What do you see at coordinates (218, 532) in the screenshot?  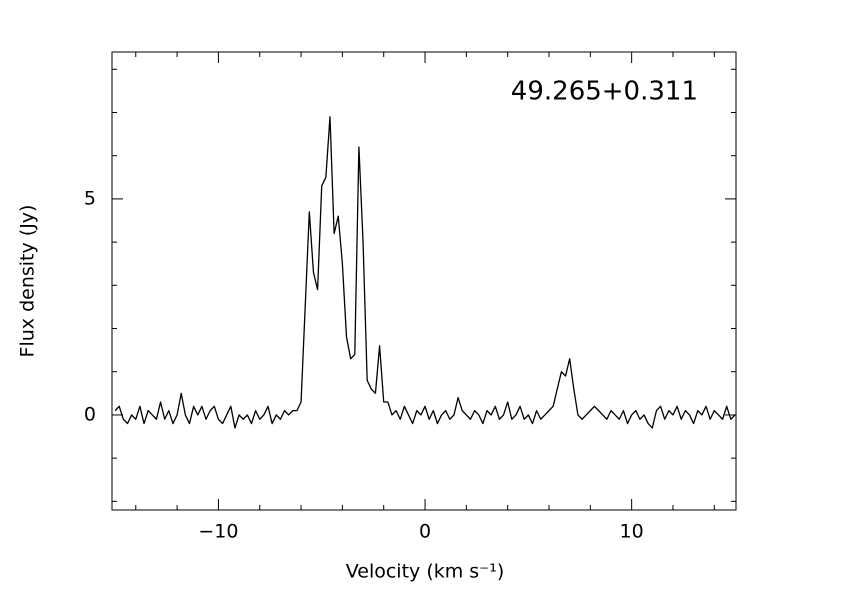 I see `x-tick-label: −10` at bounding box center [218, 532].